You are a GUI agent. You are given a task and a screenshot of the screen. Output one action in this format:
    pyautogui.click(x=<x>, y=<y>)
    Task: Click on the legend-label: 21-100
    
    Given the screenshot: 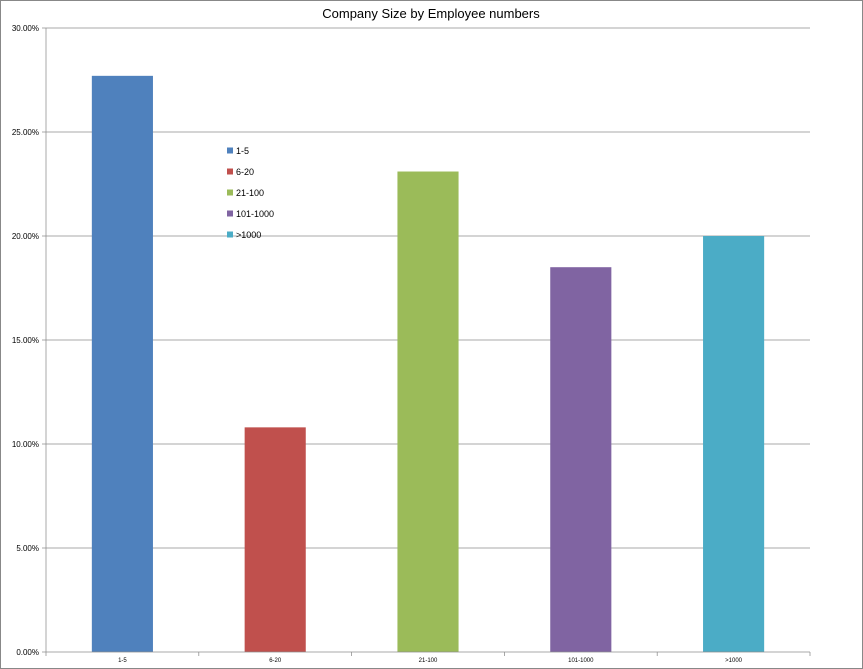 What is the action you would take?
    pyautogui.click(x=250, y=193)
    